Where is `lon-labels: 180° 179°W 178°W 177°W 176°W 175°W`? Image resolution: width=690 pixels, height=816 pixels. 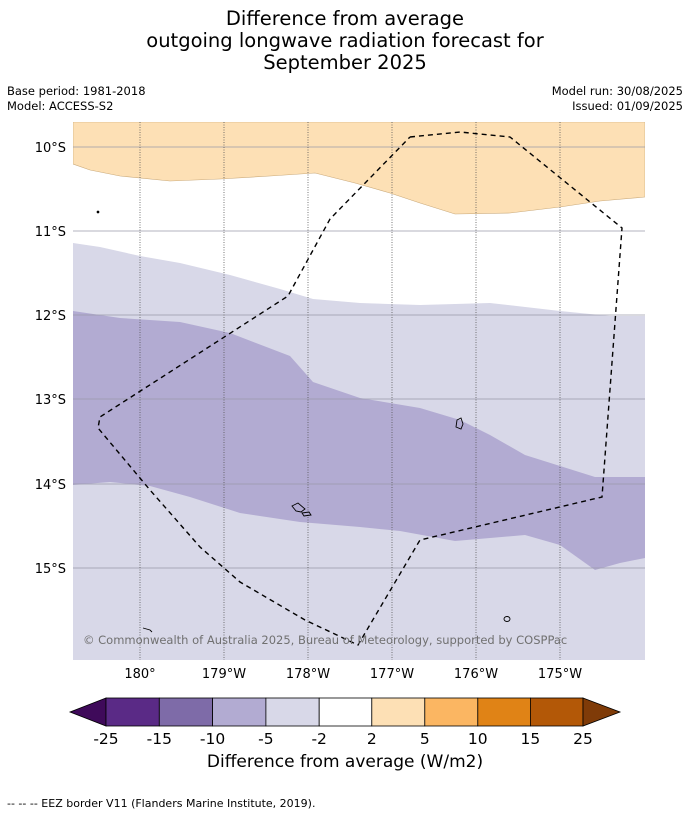 lon-labels: 180° 179°W 178°W 177°W 176°W 175°W is located at coordinates (353, 674).